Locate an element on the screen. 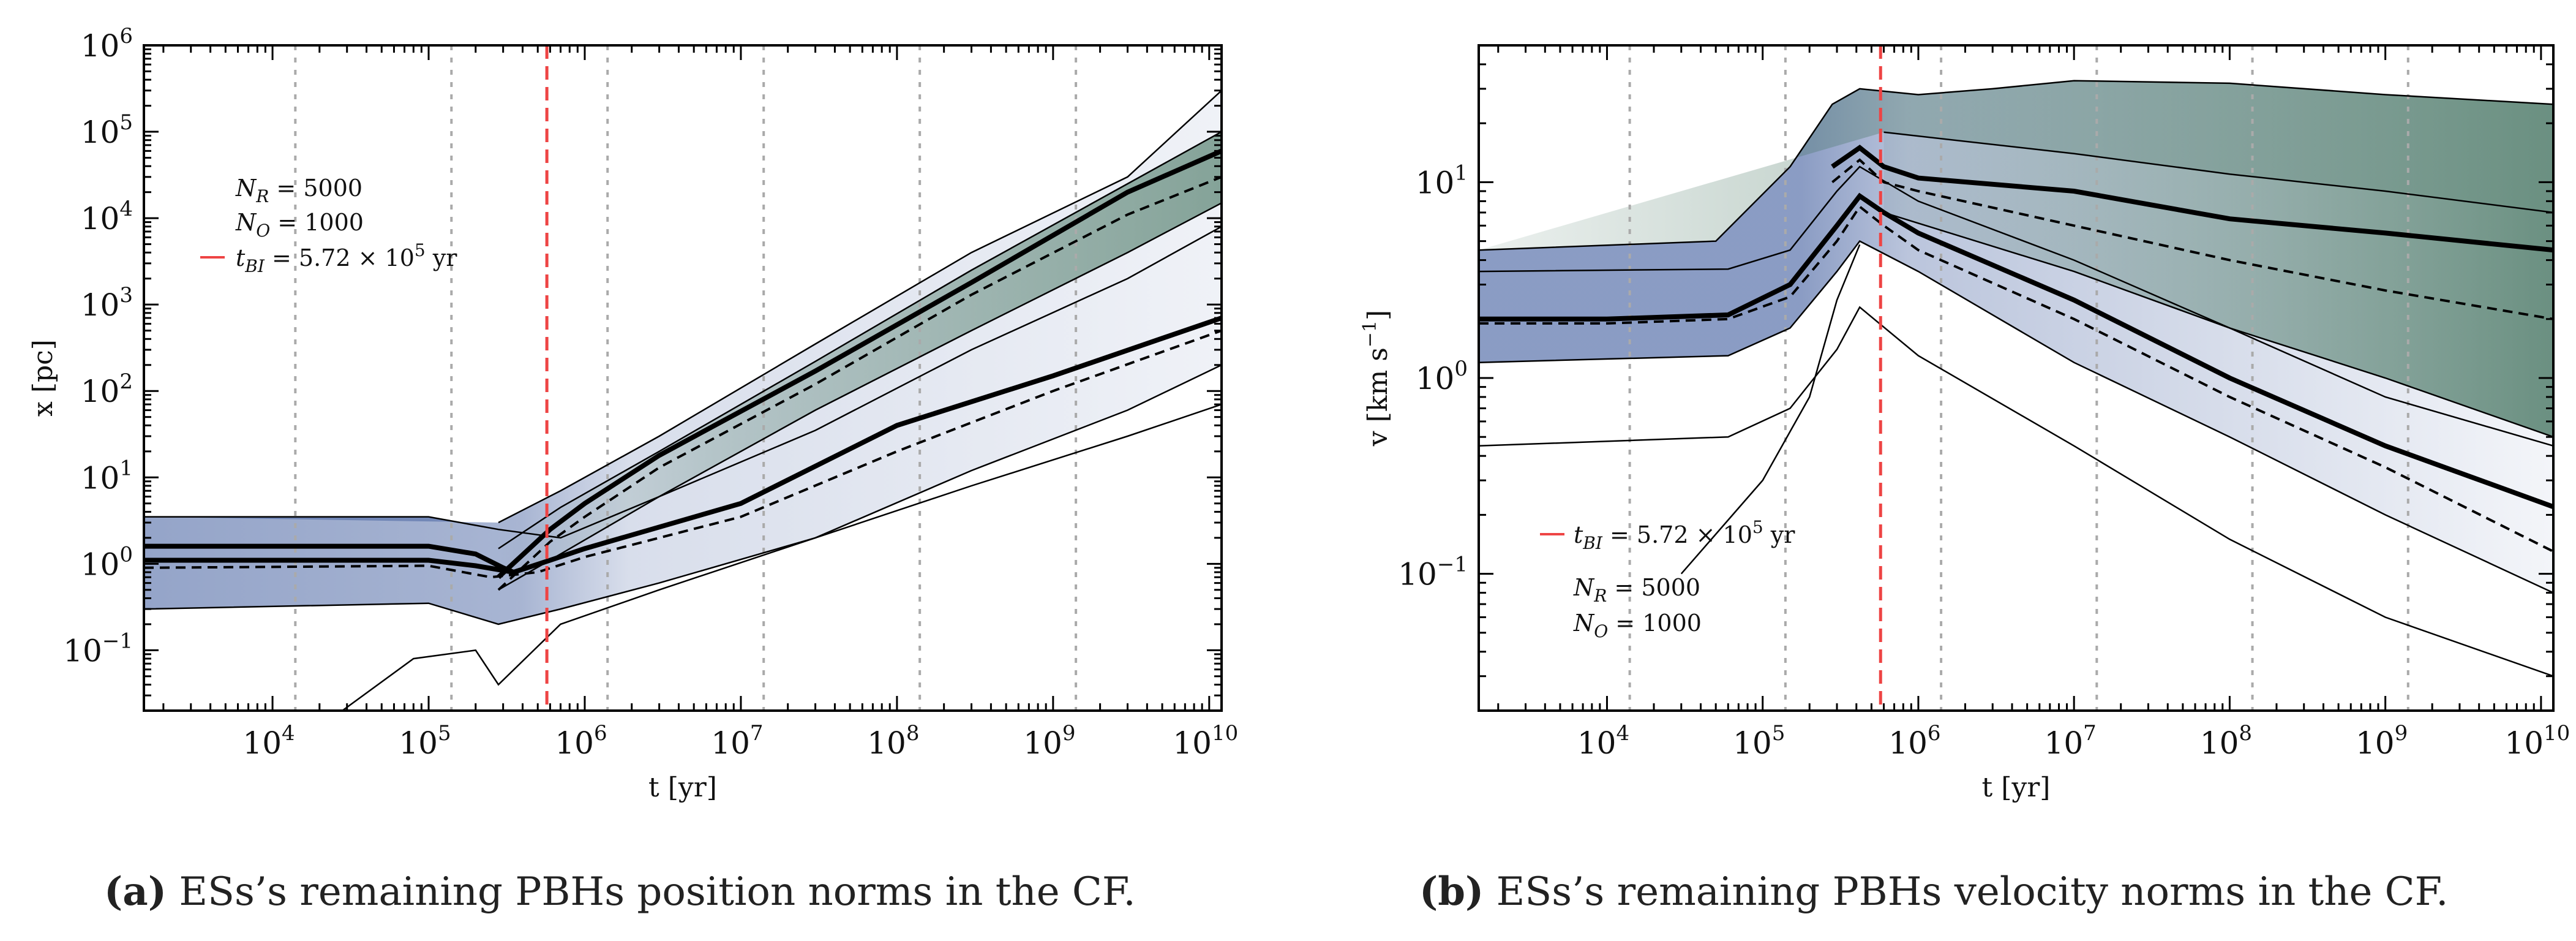 The width and height of the screenshot is (2576, 941). panel-b-x-tick-label-6: 10¹⁰ is located at coordinates (2537, 741).